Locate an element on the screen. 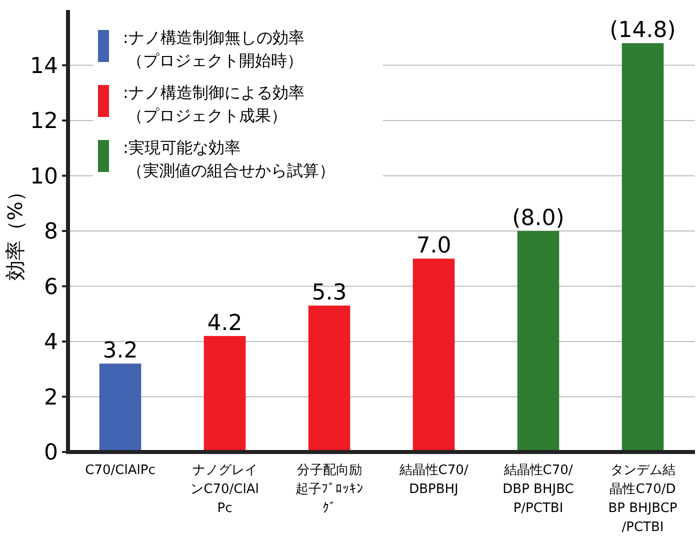 This screenshot has height=541, width=699. legend-label: :ナノ構造制御による効率（プロジェクト成果） is located at coordinates (213, 104).